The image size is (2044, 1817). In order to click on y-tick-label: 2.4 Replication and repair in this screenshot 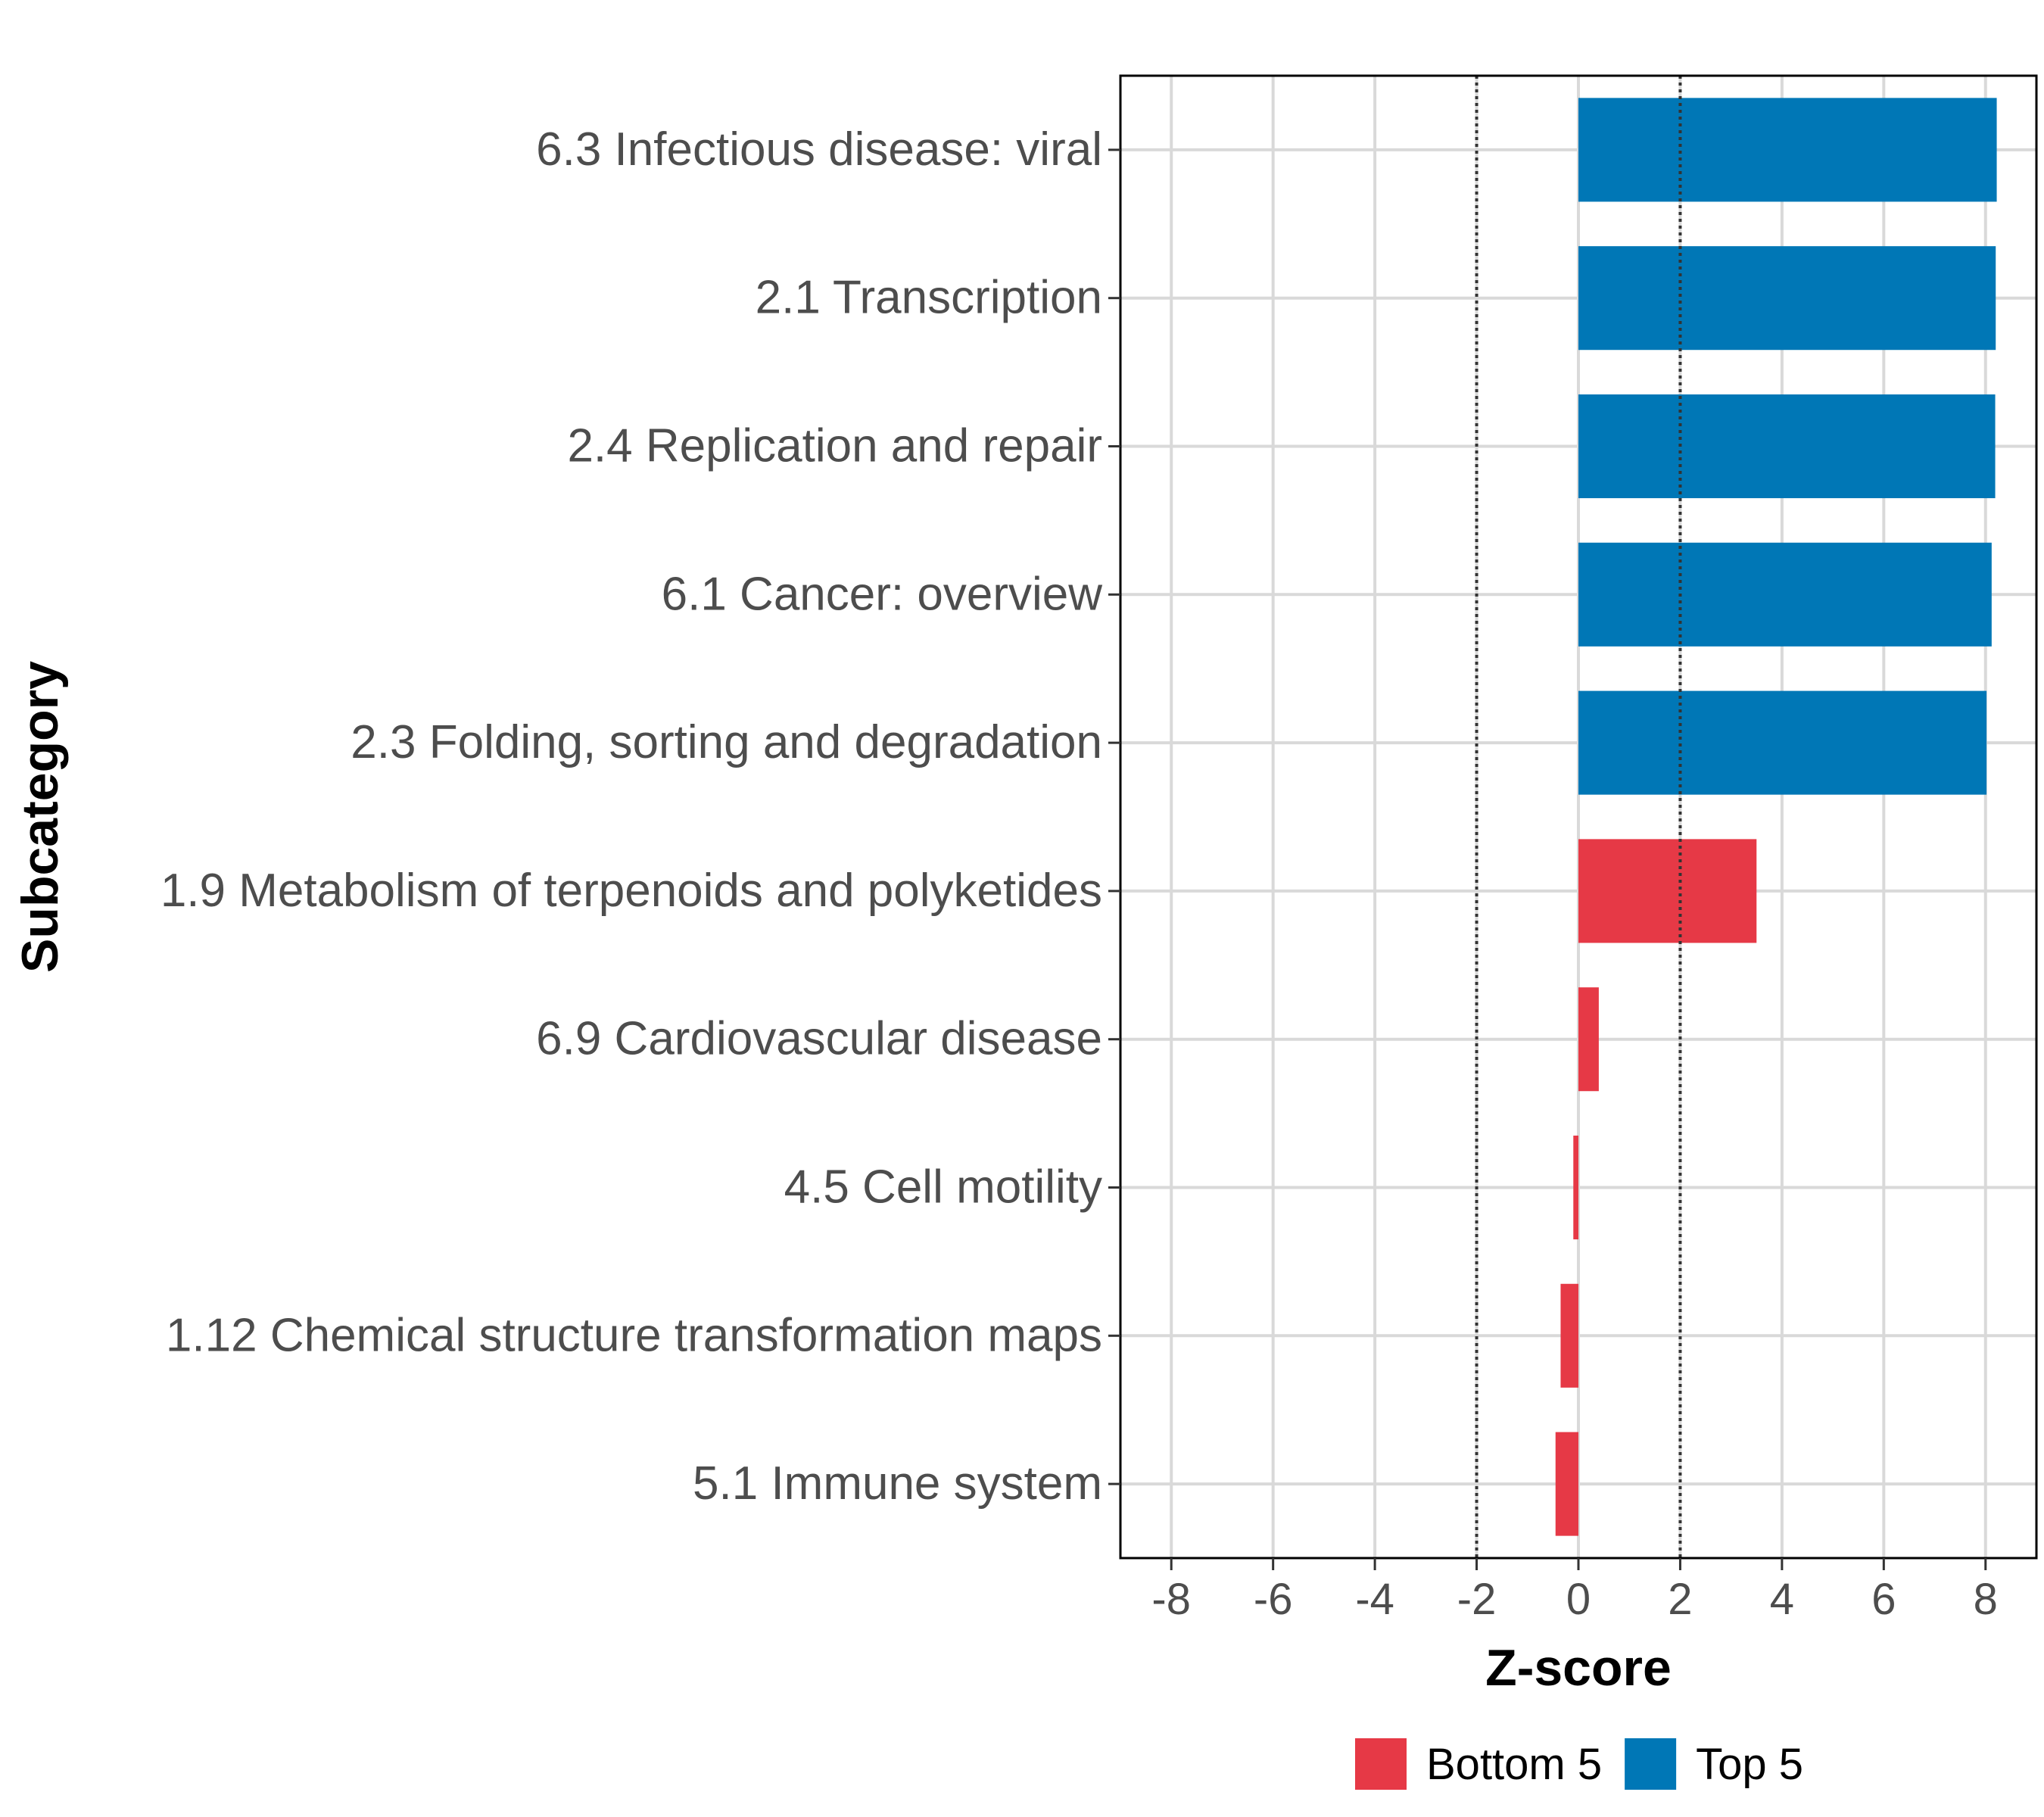, I will do `click(835, 446)`.